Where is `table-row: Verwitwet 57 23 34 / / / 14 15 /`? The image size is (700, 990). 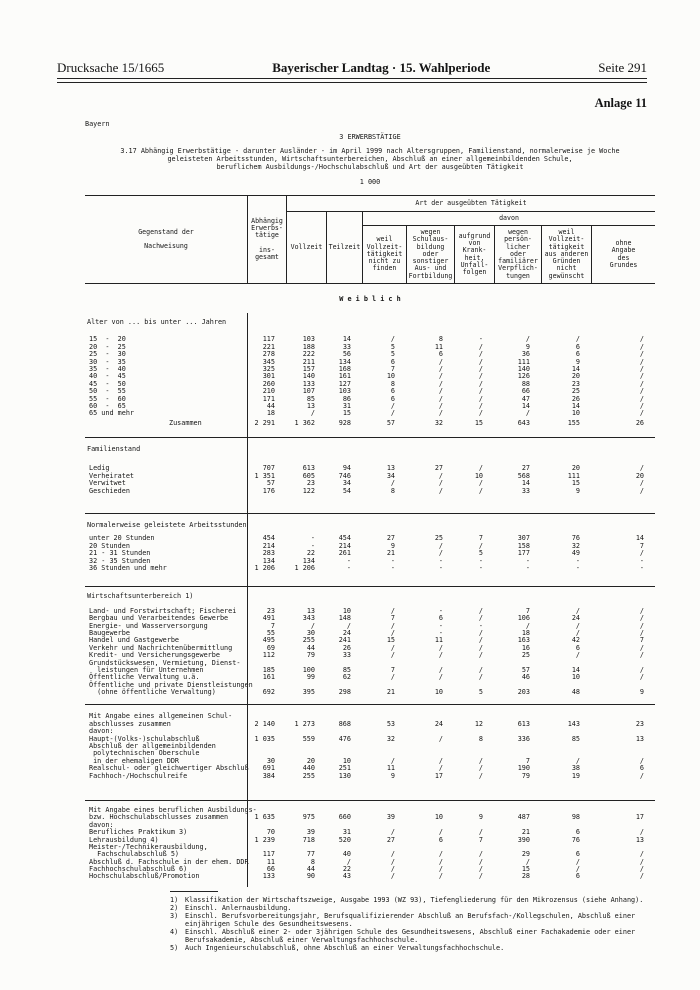
table-row: Verwitwet 57 23 34 / / / 14 15 / is located at coordinates (370, 483).